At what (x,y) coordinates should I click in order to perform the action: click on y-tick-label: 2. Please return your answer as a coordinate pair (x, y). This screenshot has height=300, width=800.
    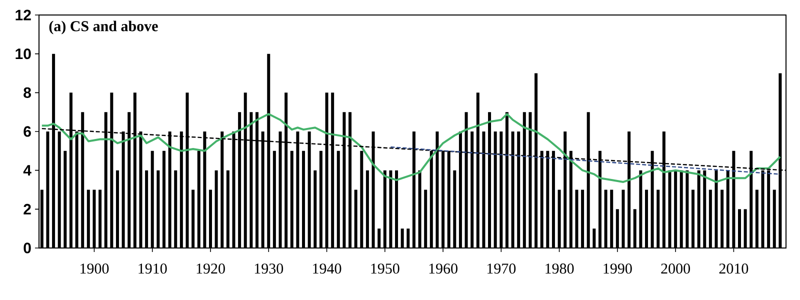
    Looking at the image, I should click on (27, 209).